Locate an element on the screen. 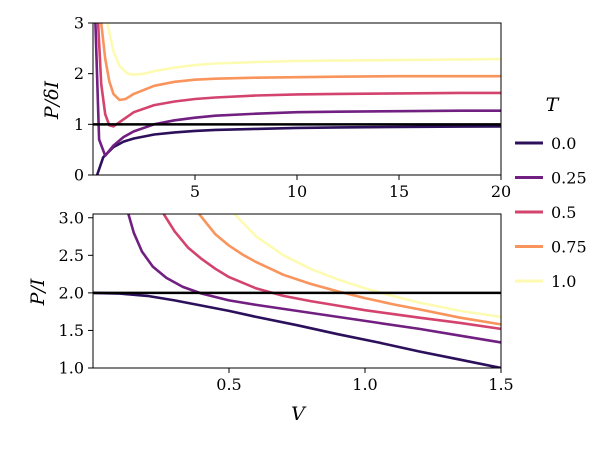  x-tick-label: 1.5 is located at coordinates (500, 384).